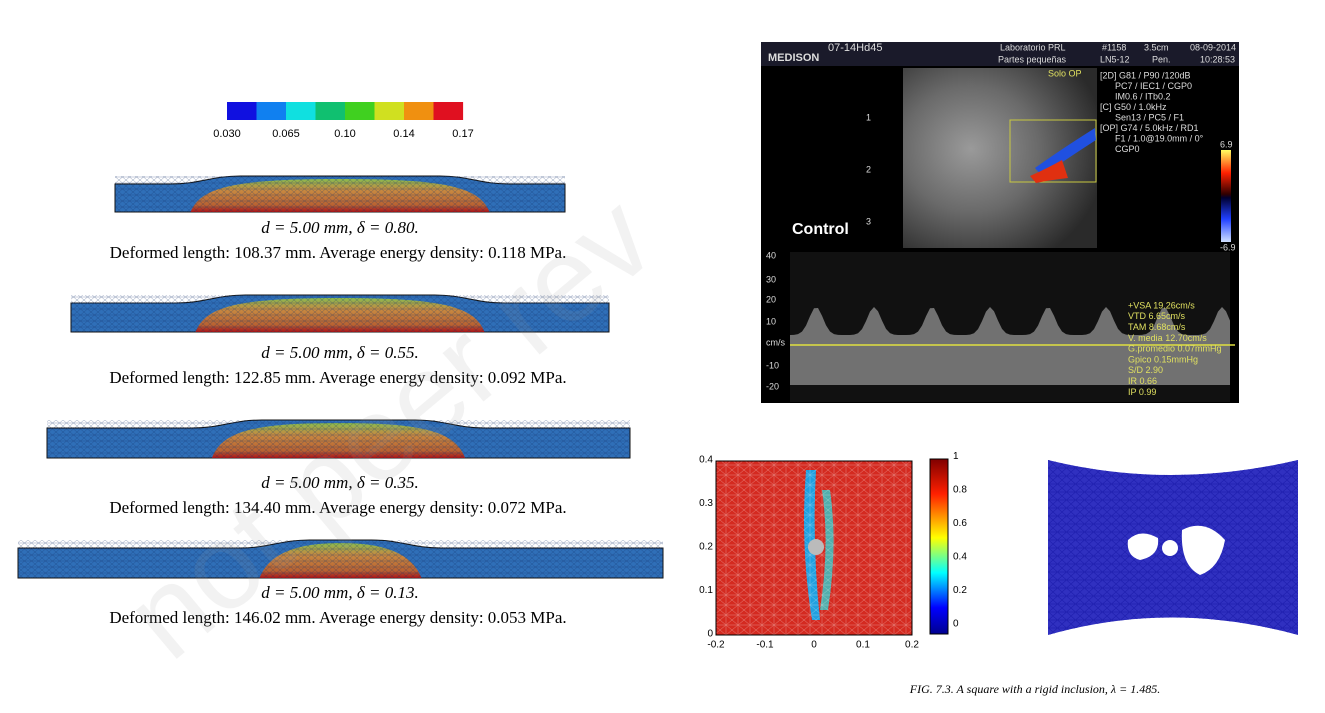 The image size is (1325, 713). Describe the element at coordinates (1153, 86) in the screenshot. I see `setting: PC7 / IEC1 / CGP0` at that location.